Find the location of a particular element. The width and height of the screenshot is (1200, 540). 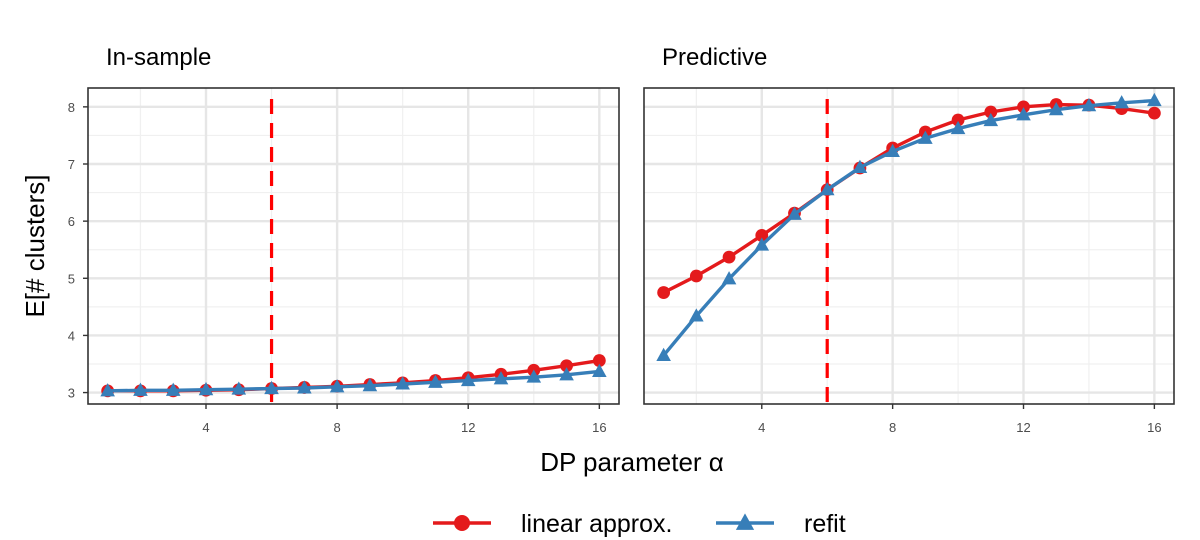

legend-item: linear approx. is located at coordinates (552, 524).